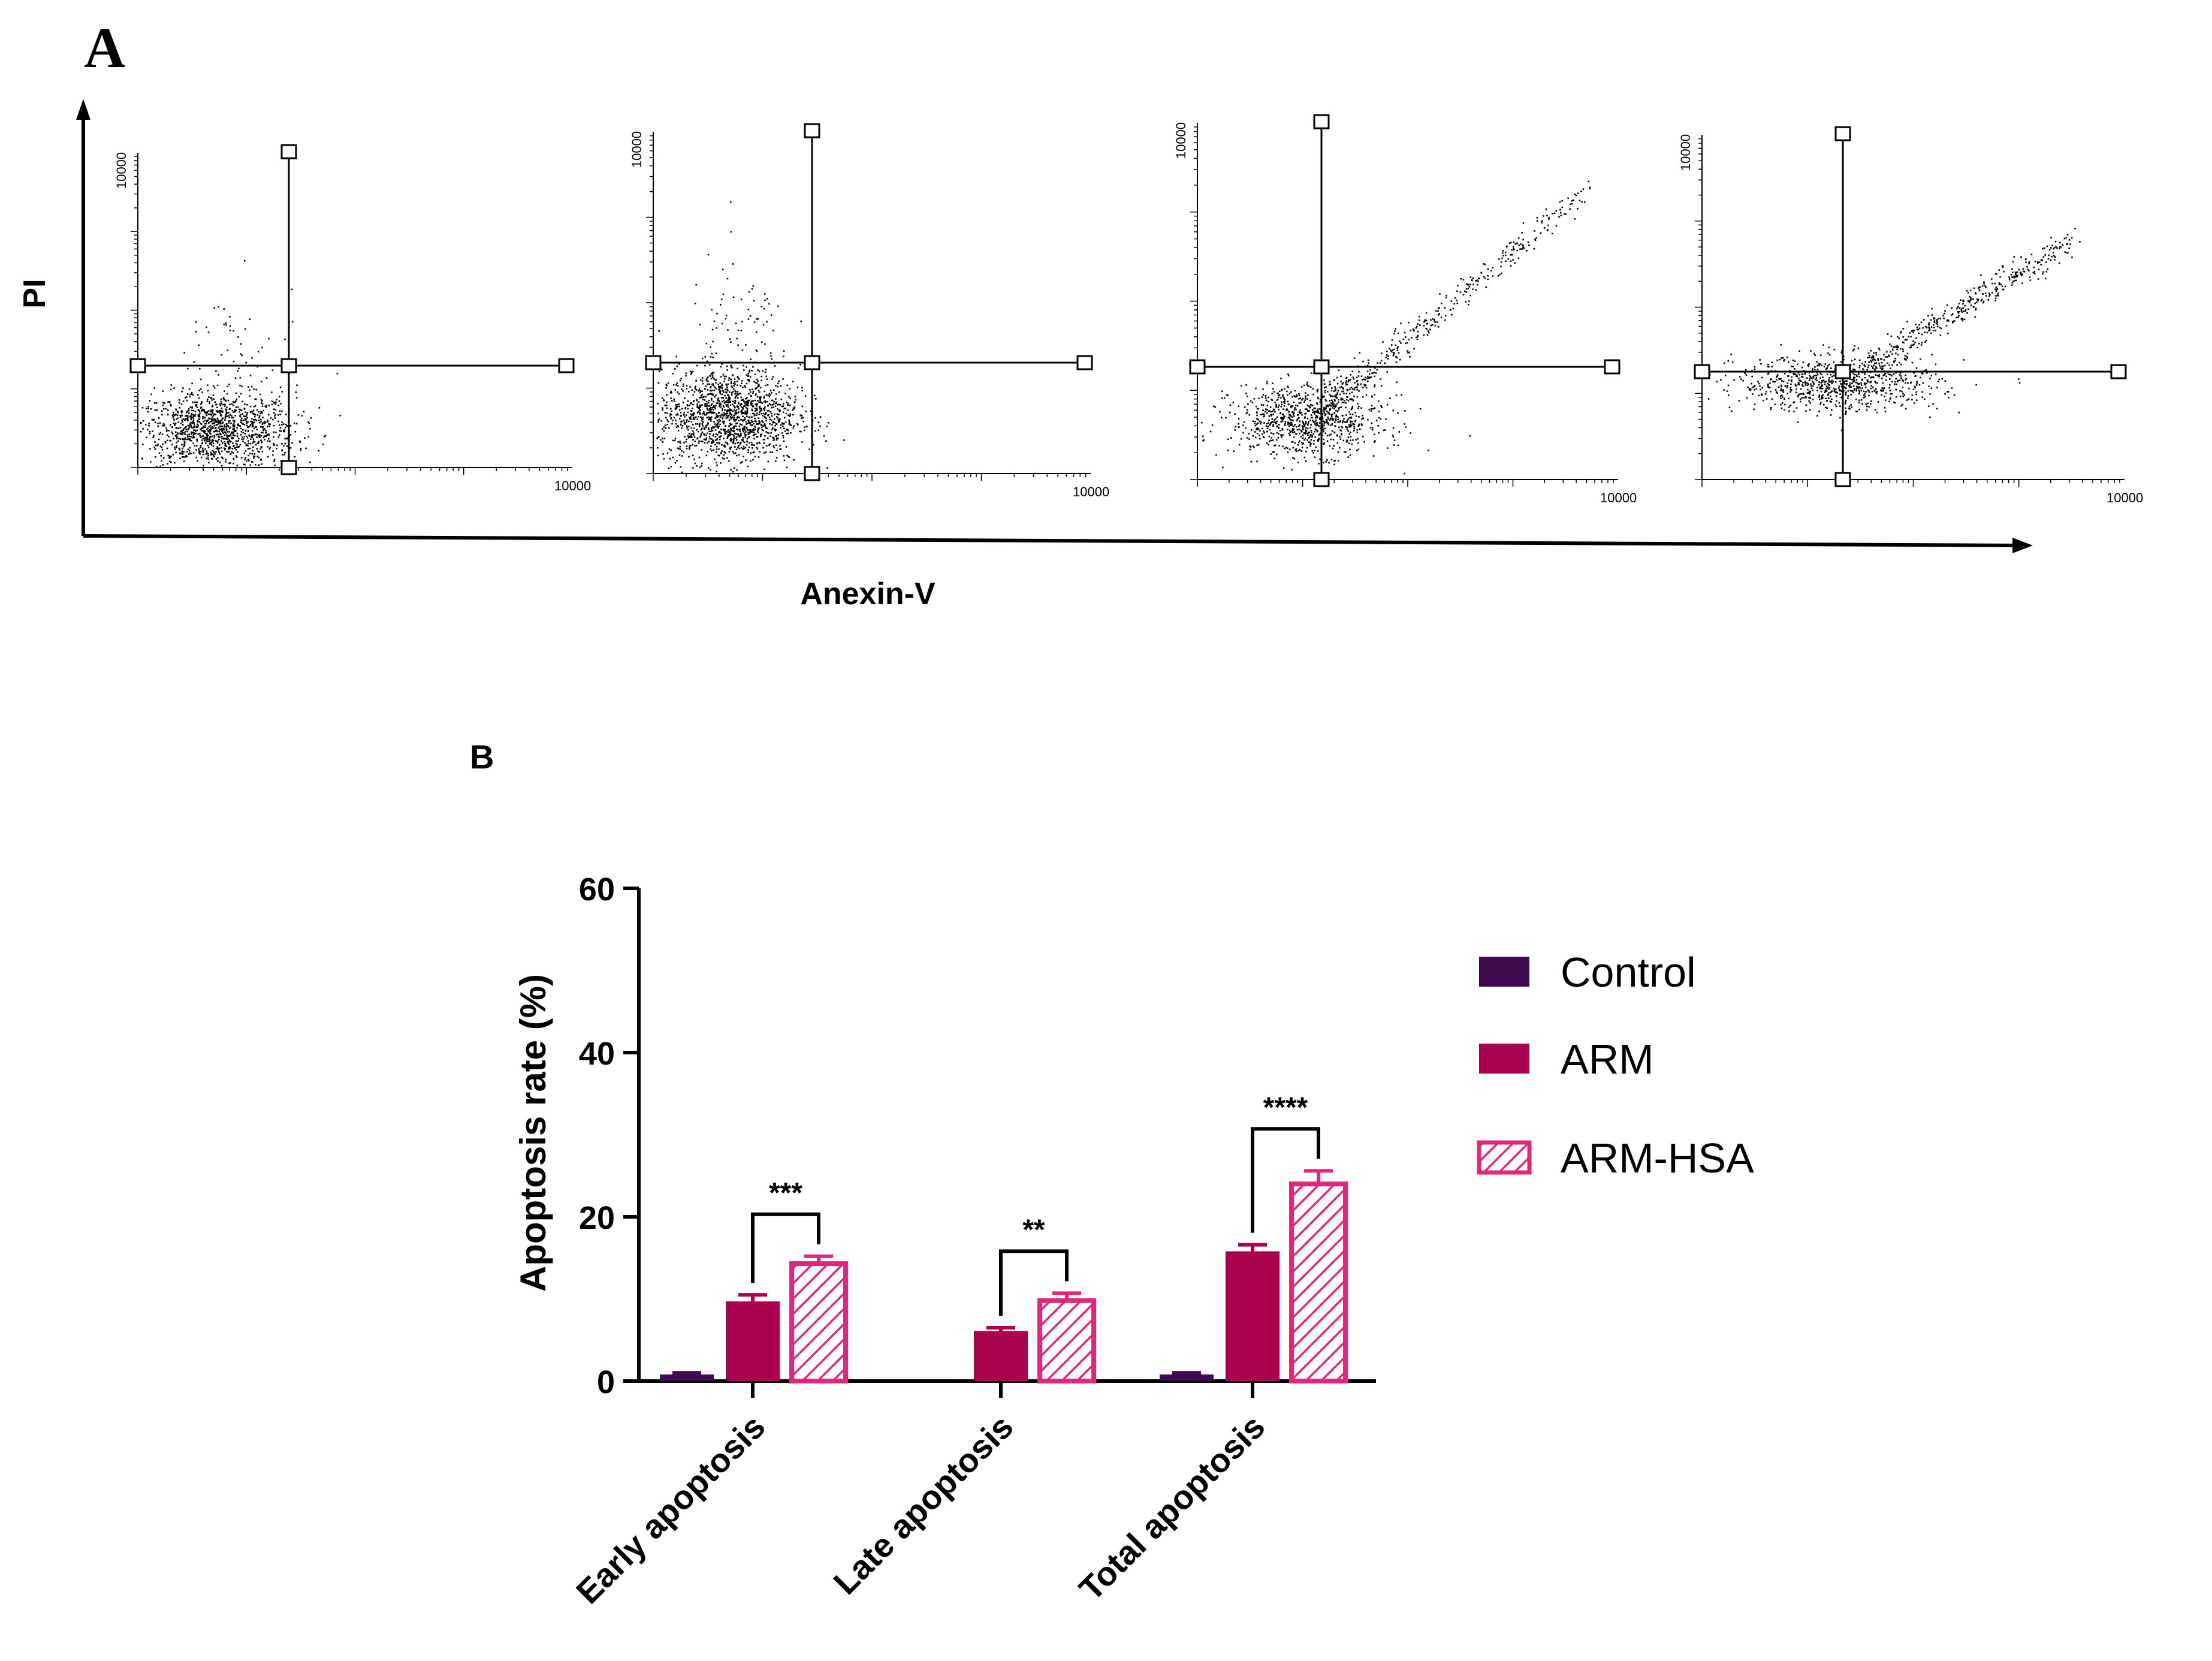  I want to click on flow-y-max-label: 10000, so click(1180, 140).